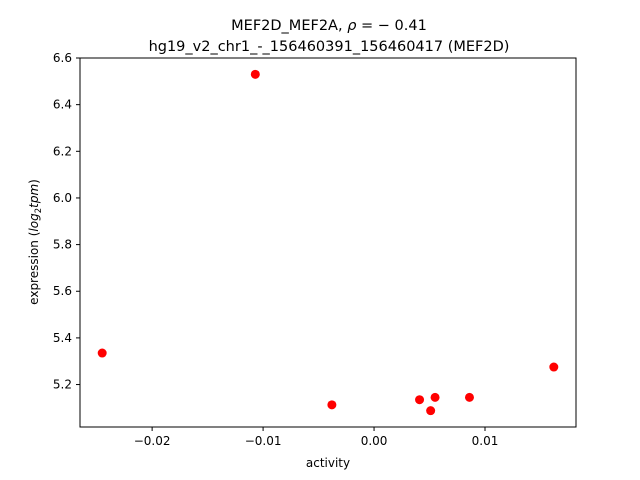  I want to click on x-axis-ticks: −0.02 −0.01 0.00 0.01, so click(316, 437).